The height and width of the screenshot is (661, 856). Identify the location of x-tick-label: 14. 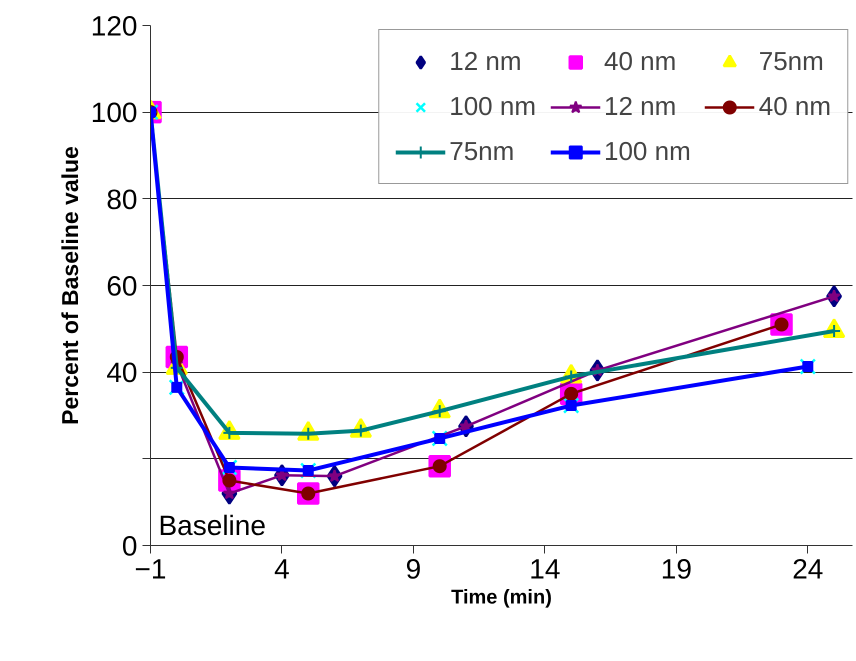
(544, 569).